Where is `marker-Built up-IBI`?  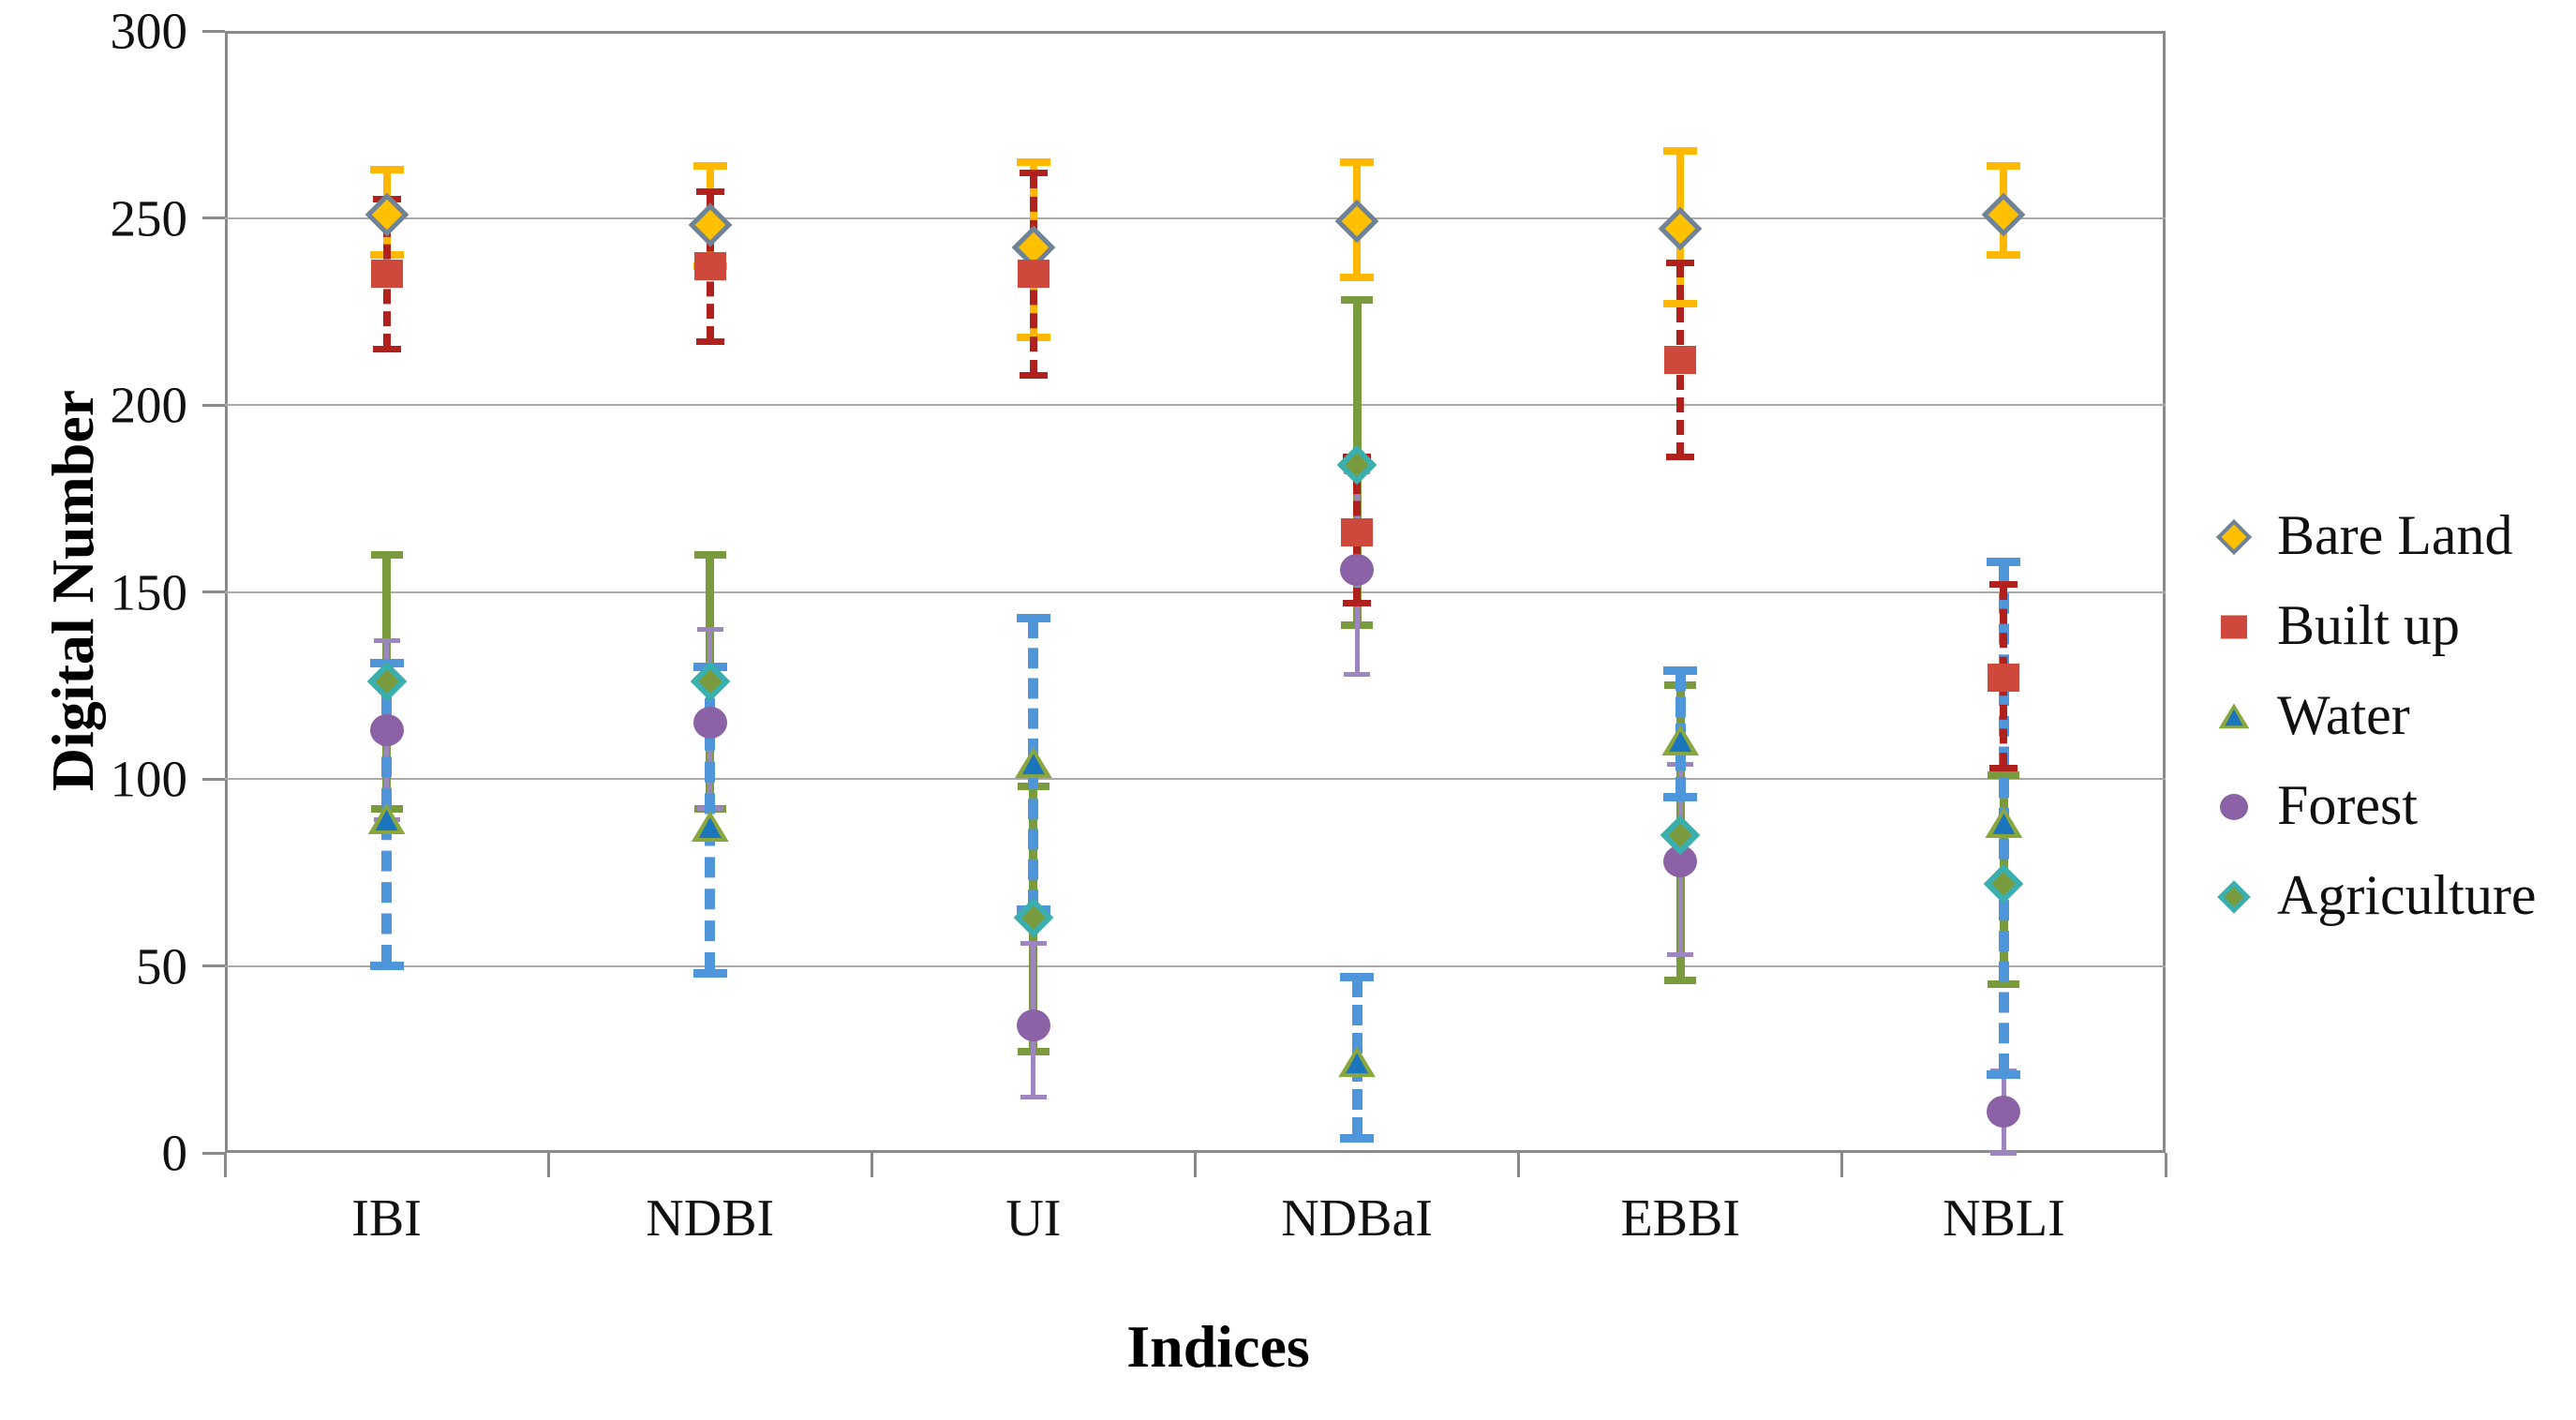 marker-Built up-IBI is located at coordinates (386, 274).